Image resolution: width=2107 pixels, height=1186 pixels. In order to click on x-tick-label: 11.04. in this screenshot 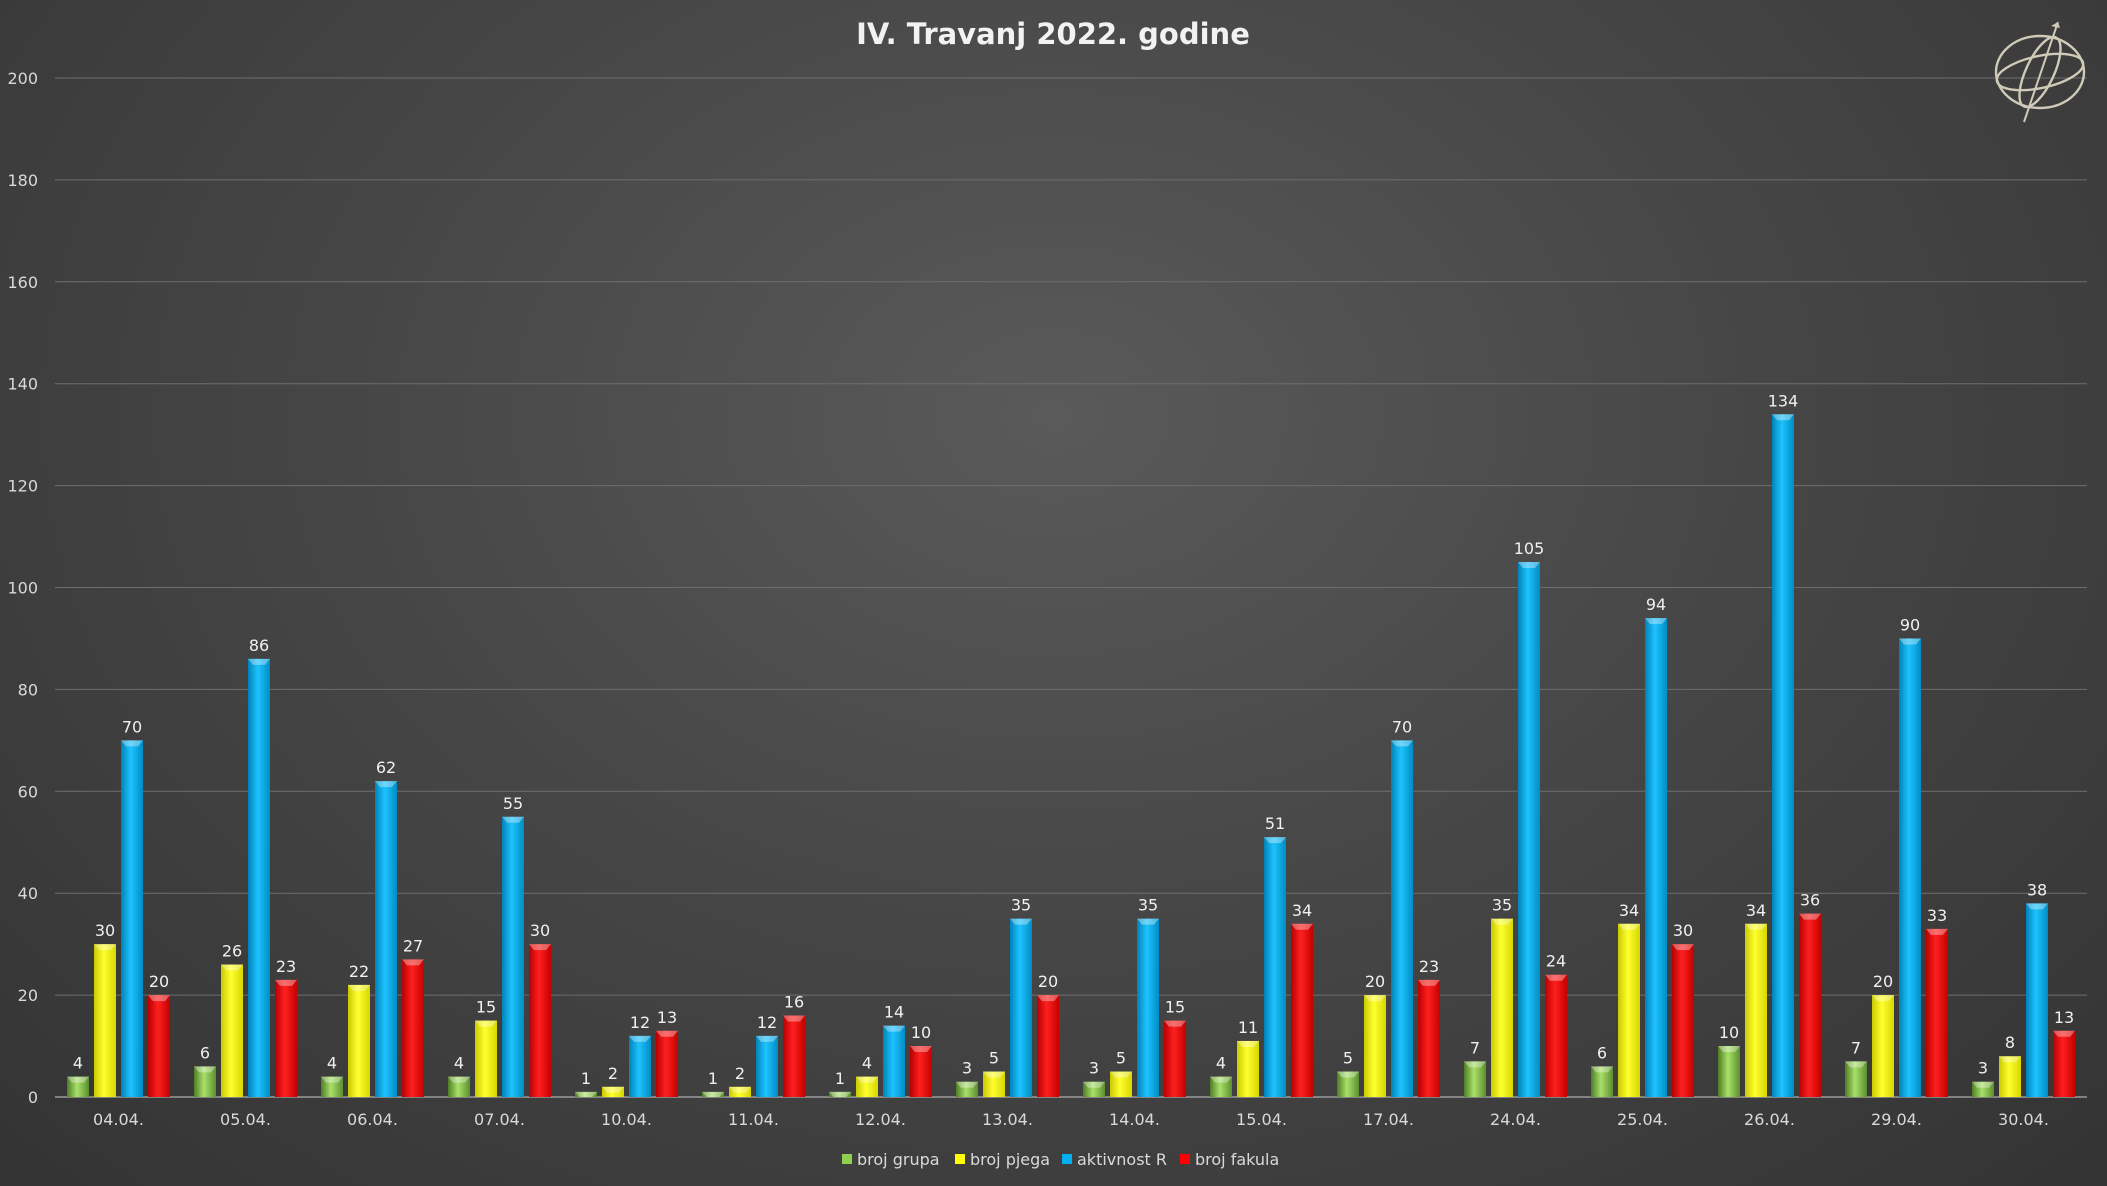, I will do `click(753, 1119)`.